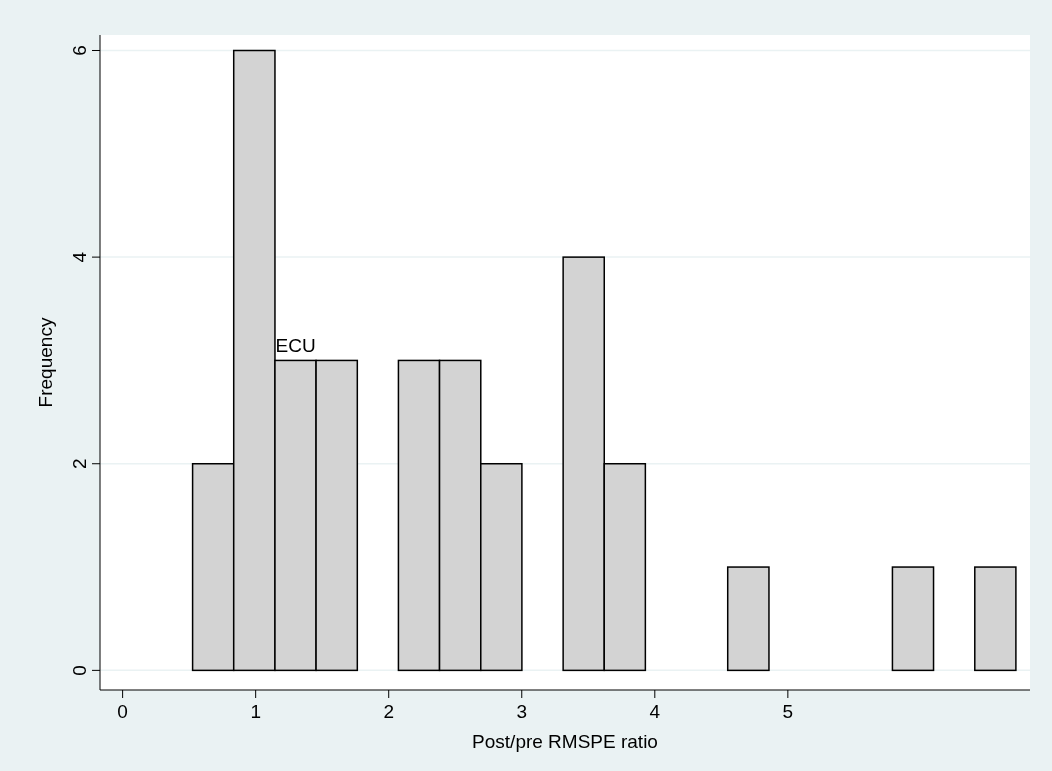 This screenshot has height=771, width=1052. I want to click on x-tick-label: 4, so click(655, 711).